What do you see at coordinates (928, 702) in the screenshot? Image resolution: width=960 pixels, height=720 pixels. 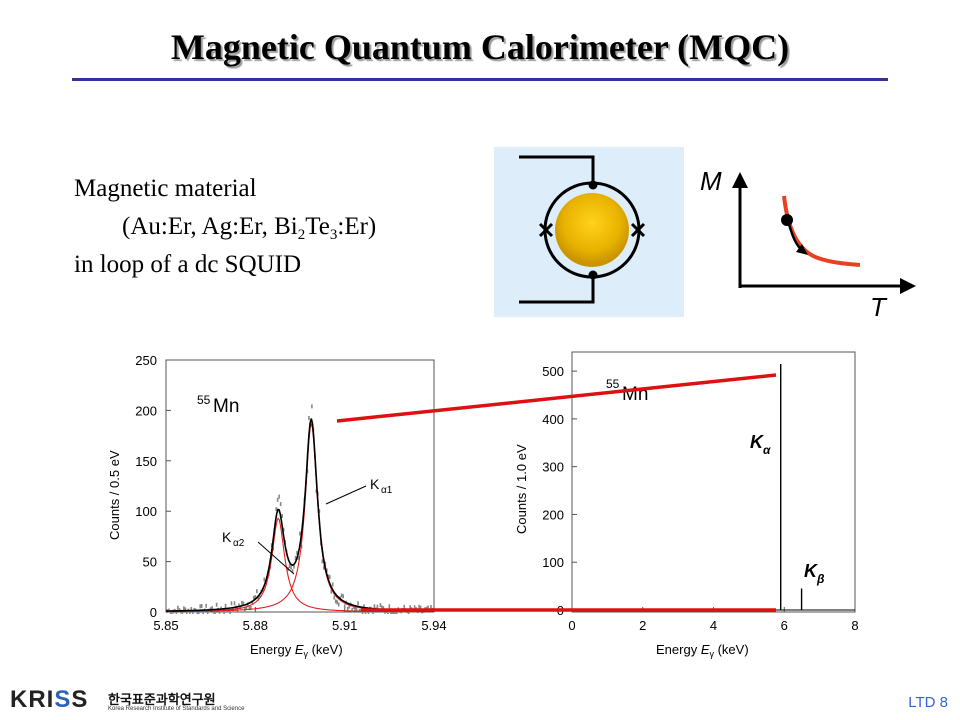 I see `slide-number: LTD 8` at bounding box center [928, 702].